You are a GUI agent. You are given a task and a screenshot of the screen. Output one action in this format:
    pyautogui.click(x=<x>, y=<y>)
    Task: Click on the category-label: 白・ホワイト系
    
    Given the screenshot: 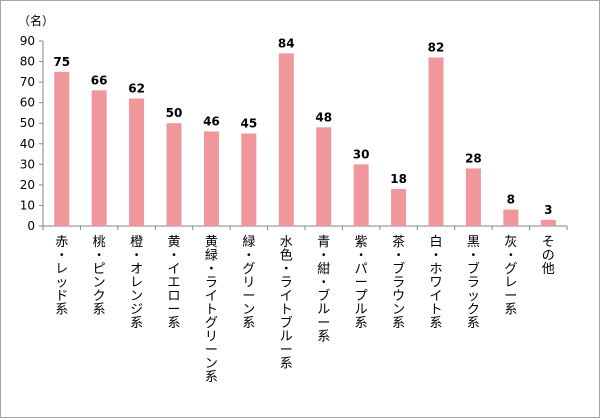 What is the action you would take?
    pyautogui.click(x=435, y=282)
    